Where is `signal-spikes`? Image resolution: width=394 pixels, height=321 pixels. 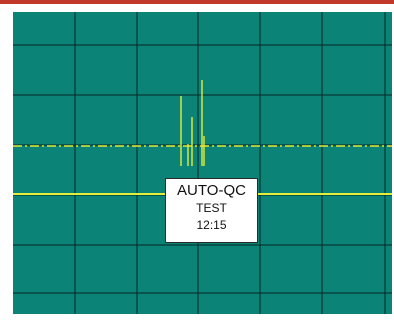 signal-spikes is located at coordinates (192, 123).